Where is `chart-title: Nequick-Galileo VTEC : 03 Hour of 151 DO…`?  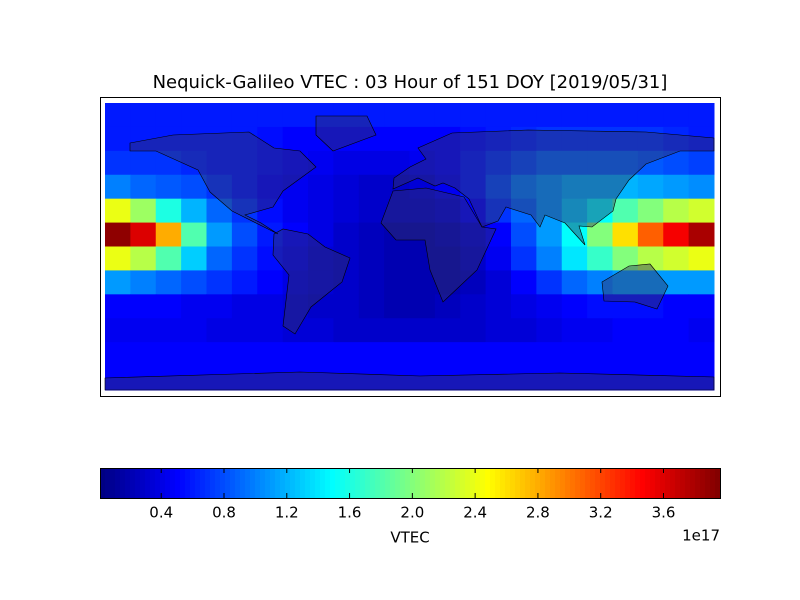
chart-title: Nequick-Galileo VTEC : 03 Hour of 151 DO… is located at coordinates (410, 82).